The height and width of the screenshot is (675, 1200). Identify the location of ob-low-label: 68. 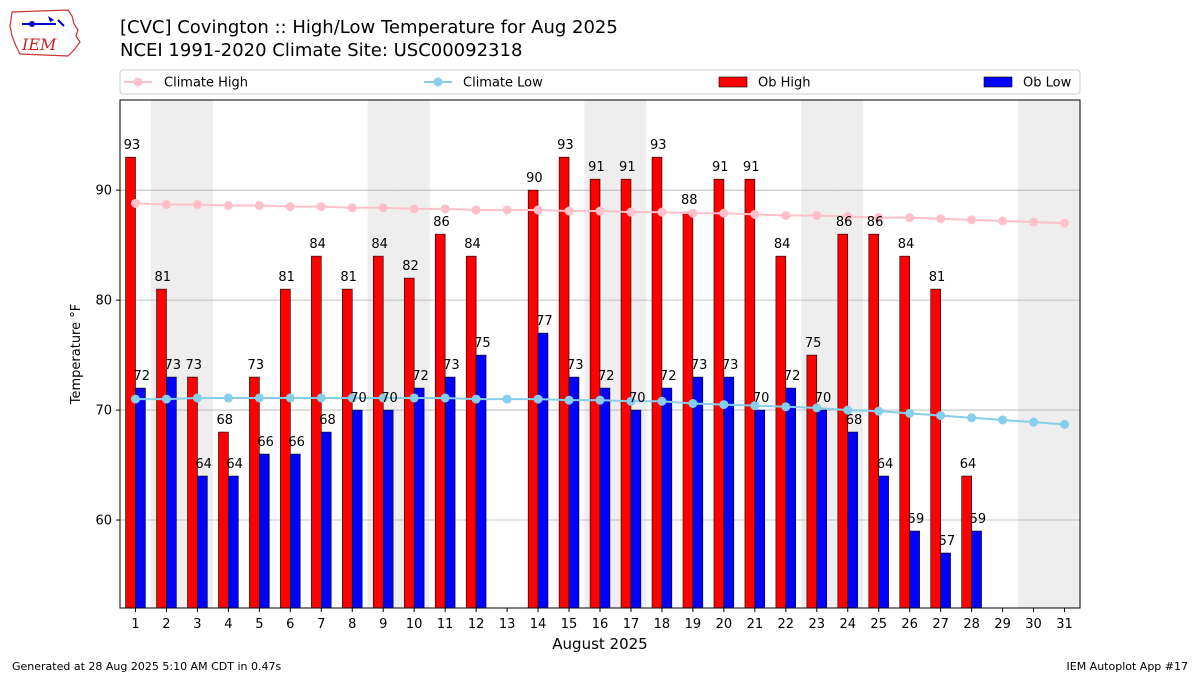
(854, 420).